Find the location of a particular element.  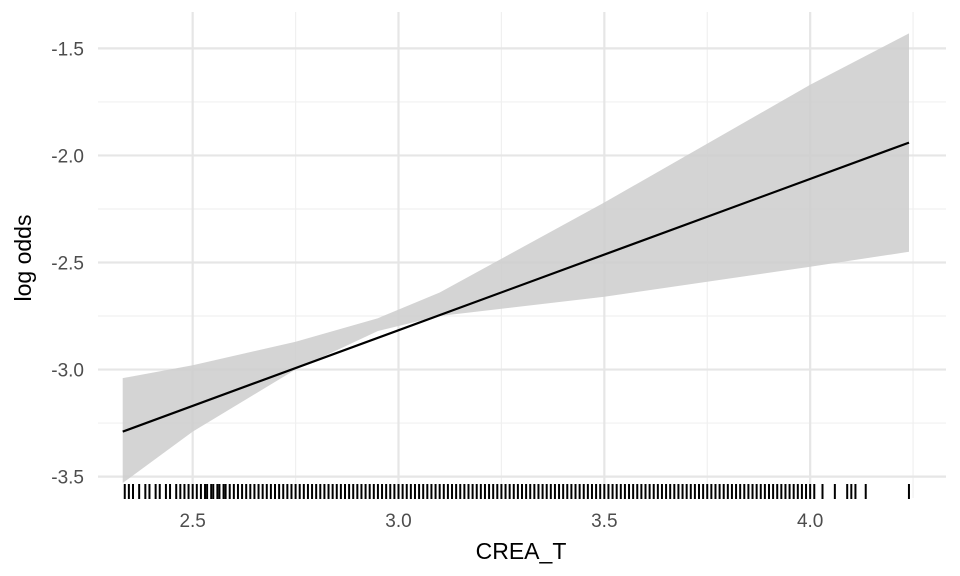

x-axis-title: CREA_T is located at coordinates (521, 551).